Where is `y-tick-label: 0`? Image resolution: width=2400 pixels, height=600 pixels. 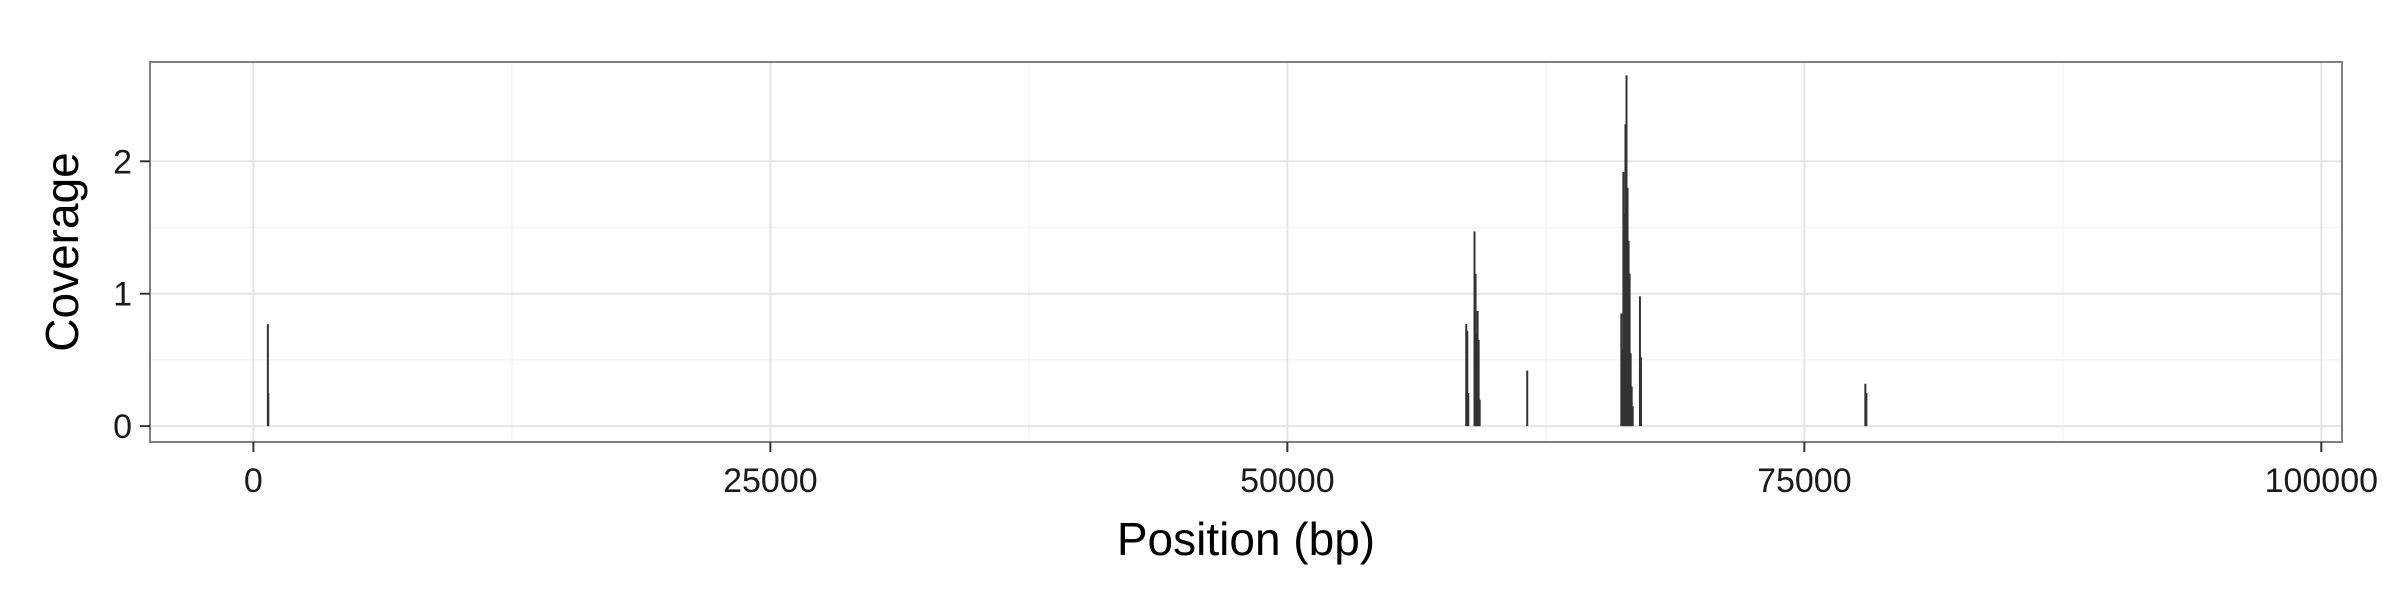 y-tick-label: 0 is located at coordinates (122, 427).